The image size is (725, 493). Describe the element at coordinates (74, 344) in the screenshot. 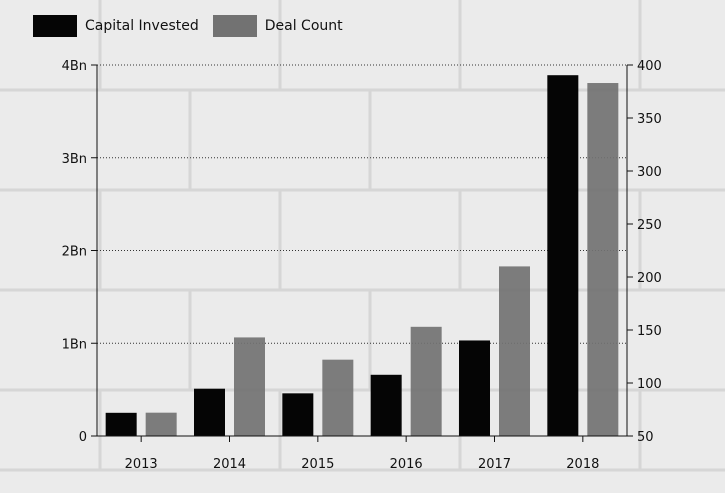

I see `y-left-tick-label: 1Bn` at that location.